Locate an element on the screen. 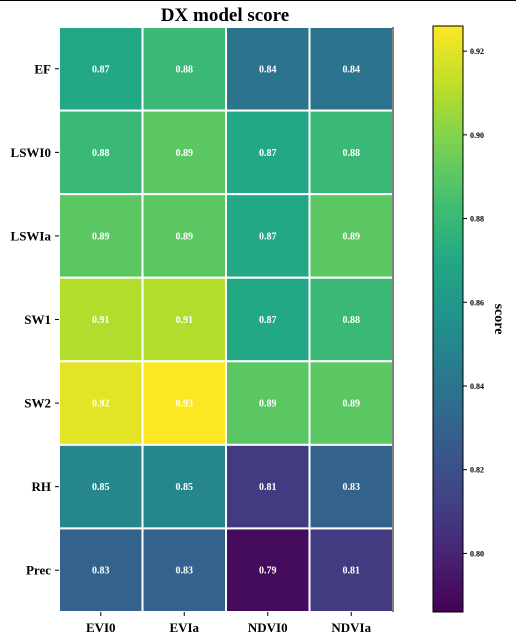  colorbar-tick-label: 0.82 is located at coordinates (477, 470).